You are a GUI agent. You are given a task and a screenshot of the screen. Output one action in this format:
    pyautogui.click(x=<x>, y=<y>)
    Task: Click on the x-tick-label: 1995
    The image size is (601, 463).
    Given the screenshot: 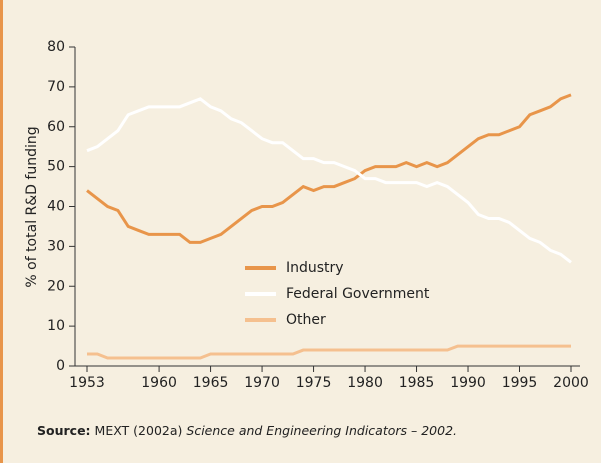 What is the action you would take?
    pyautogui.click(x=520, y=383)
    